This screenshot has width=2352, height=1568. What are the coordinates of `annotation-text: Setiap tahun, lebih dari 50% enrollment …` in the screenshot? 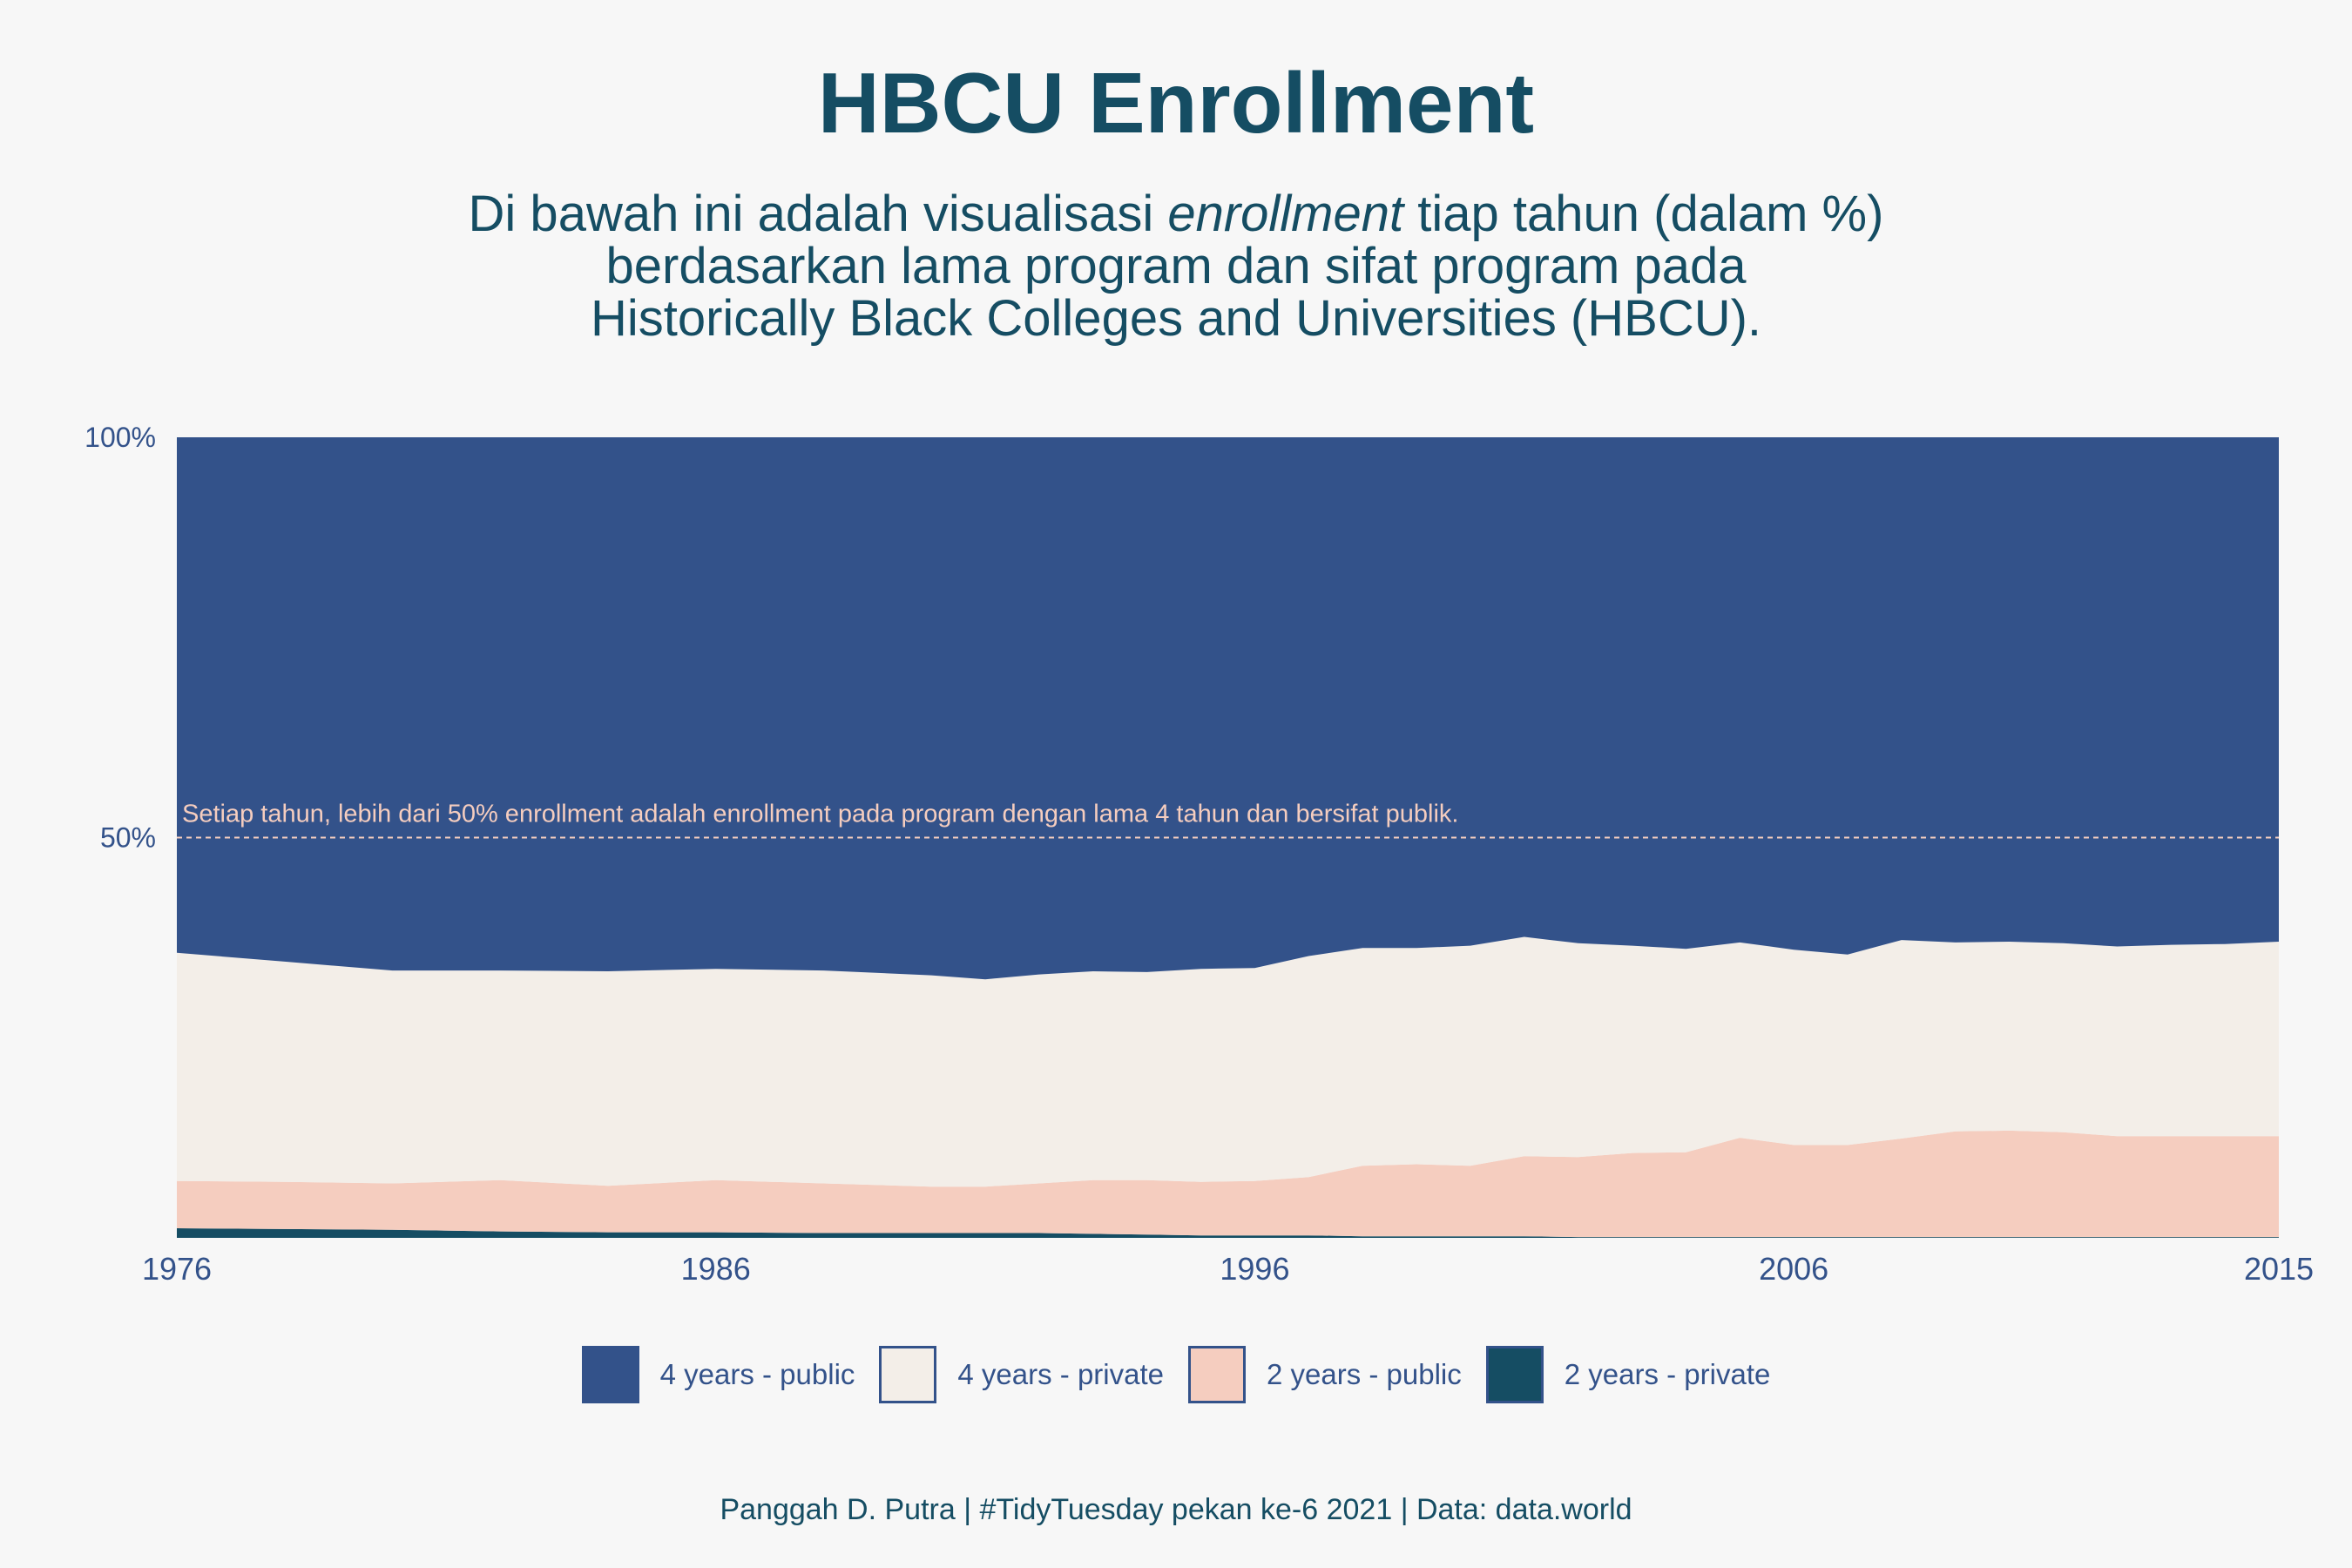 It's located at (820, 815).